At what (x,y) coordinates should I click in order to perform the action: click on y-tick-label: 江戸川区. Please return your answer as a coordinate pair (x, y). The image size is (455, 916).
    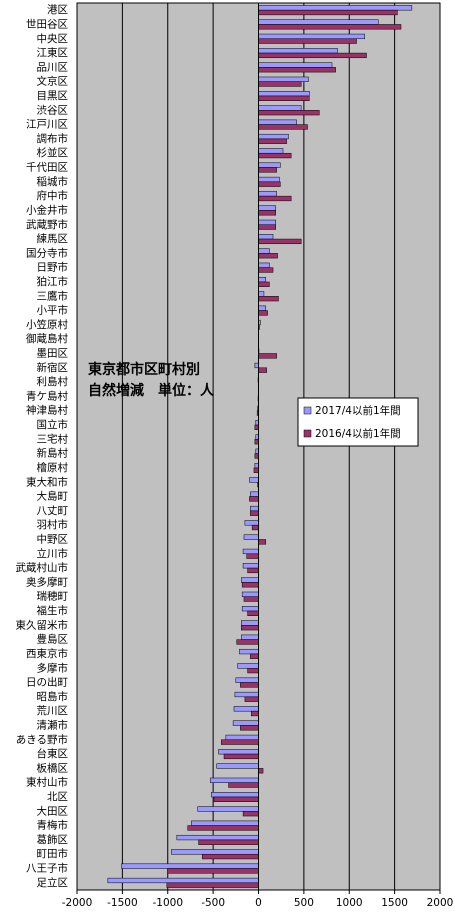
    Looking at the image, I should click on (47, 125).